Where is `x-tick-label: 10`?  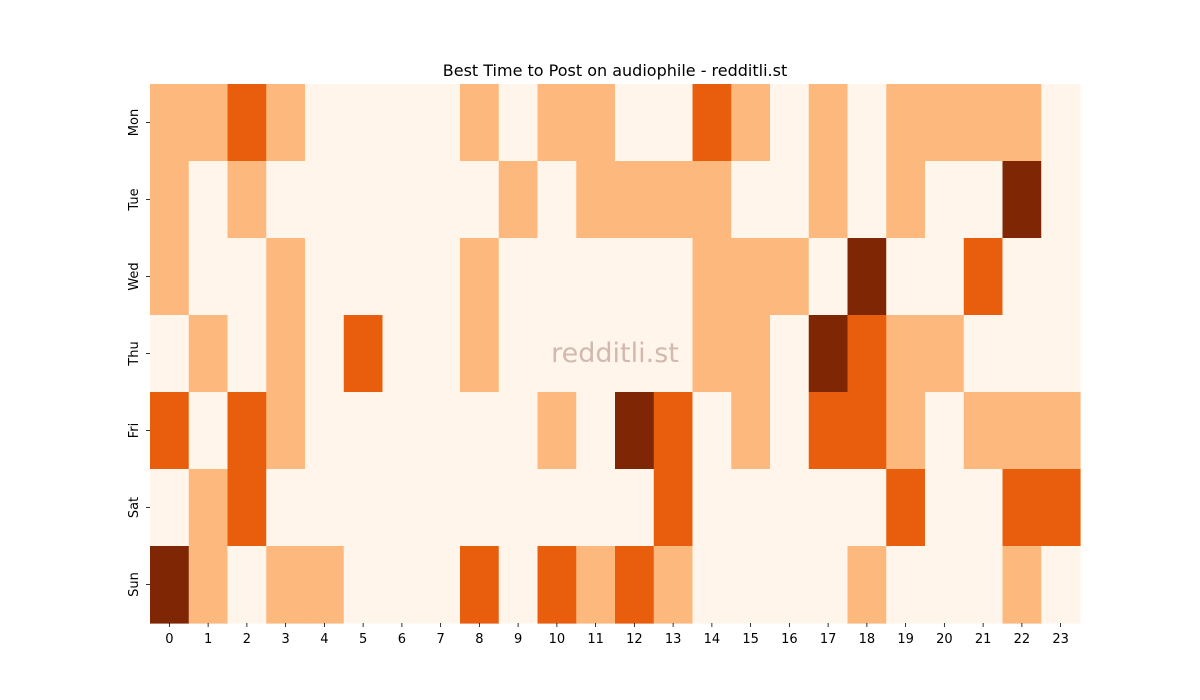
x-tick-label: 10 is located at coordinates (557, 639).